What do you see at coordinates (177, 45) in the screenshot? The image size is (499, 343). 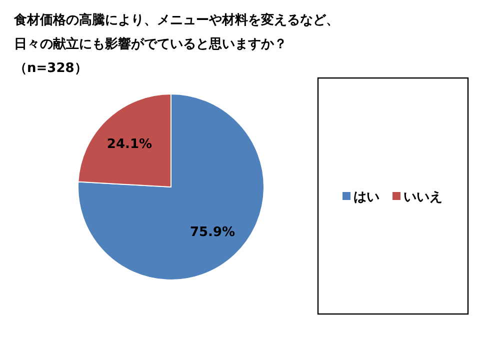 I see `chart-title: 食材価格の高騰により、メニューや材料を変えるなど、日々の献立にも影響がでていると思いますか？（n=328）` at bounding box center [177, 45].